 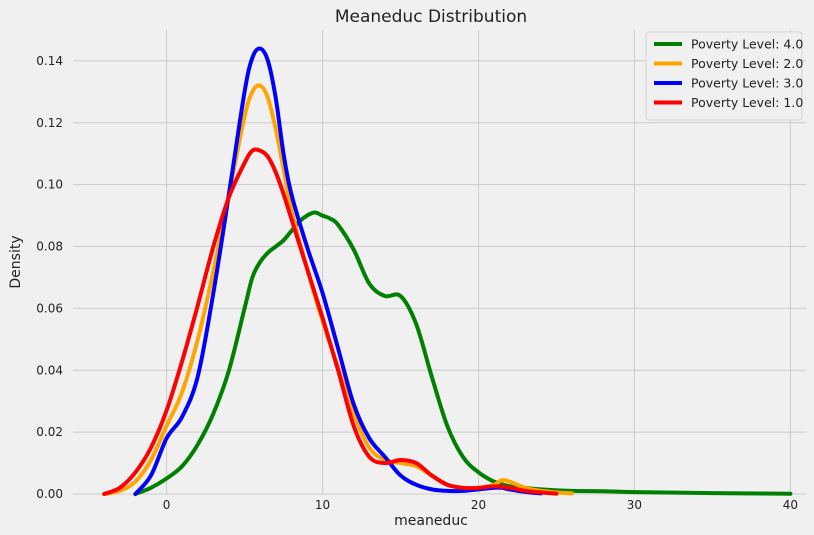 What do you see at coordinates (49, 308) in the screenshot?
I see `y-tick-label: 0.06` at bounding box center [49, 308].